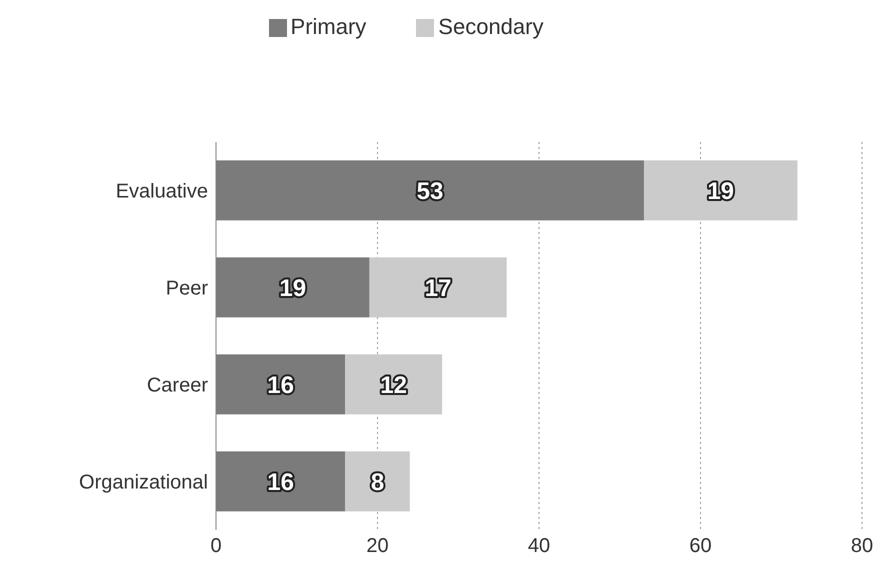 The height and width of the screenshot is (566, 885). I want to click on x-tick-label: 20, so click(377, 546).